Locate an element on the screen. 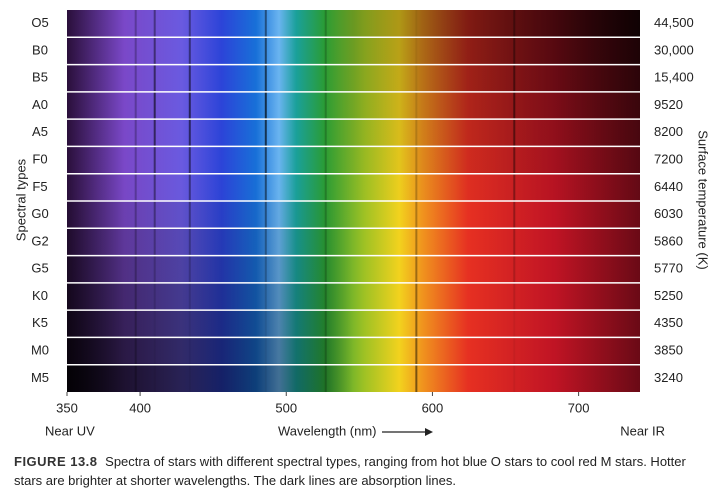 Image resolution: width=720 pixels, height=502 pixels. y-tick-label: G2 is located at coordinates (39, 240).